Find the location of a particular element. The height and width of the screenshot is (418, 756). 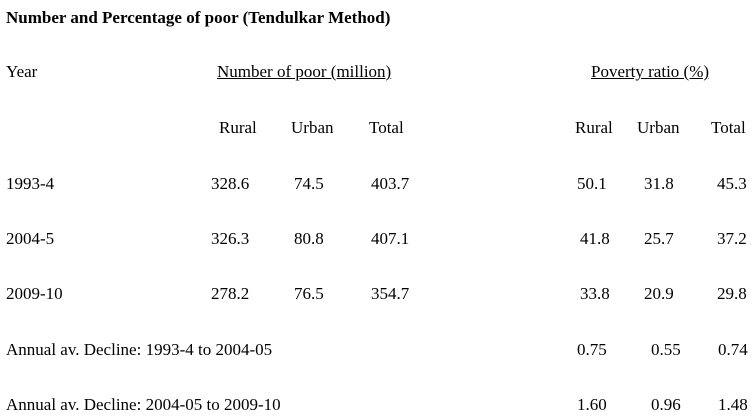

ratio-urban-value: 31.8 is located at coordinates (659, 183).